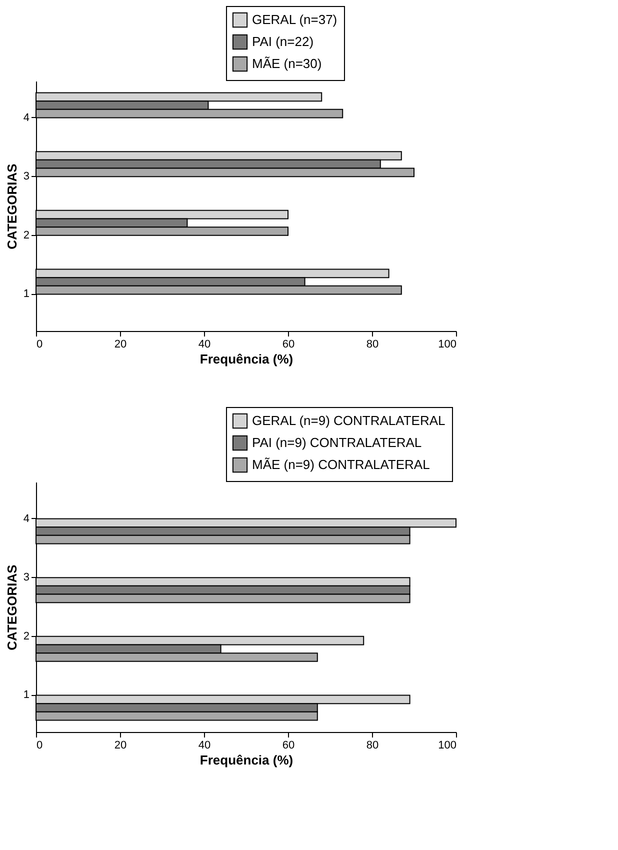 The image size is (618, 850). What do you see at coordinates (341, 464) in the screenshot?
I see `legend-label: MÃE (n=9) CONTRALATERAL` at bounding box center [341, 464].